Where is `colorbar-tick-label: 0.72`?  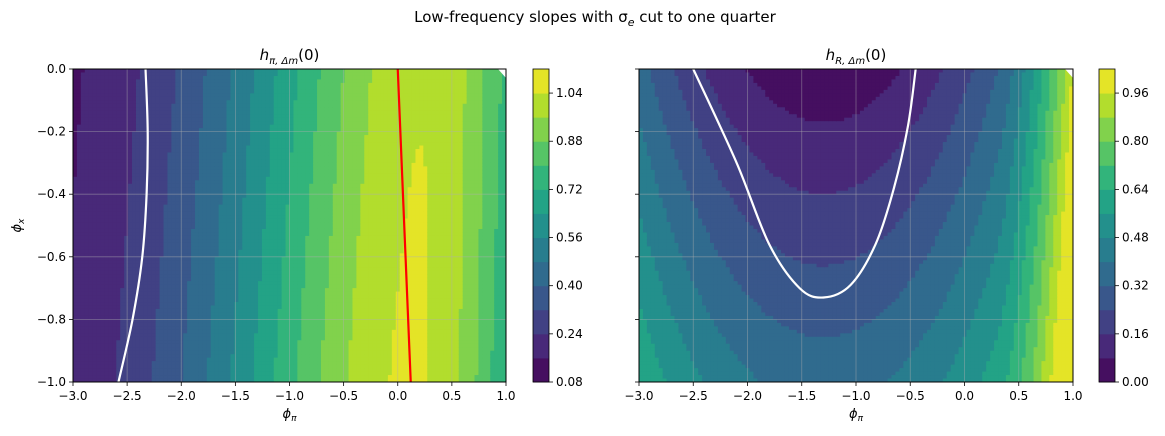 colorbar-tick-label: 0.72 is located at coordinates (569, 189).